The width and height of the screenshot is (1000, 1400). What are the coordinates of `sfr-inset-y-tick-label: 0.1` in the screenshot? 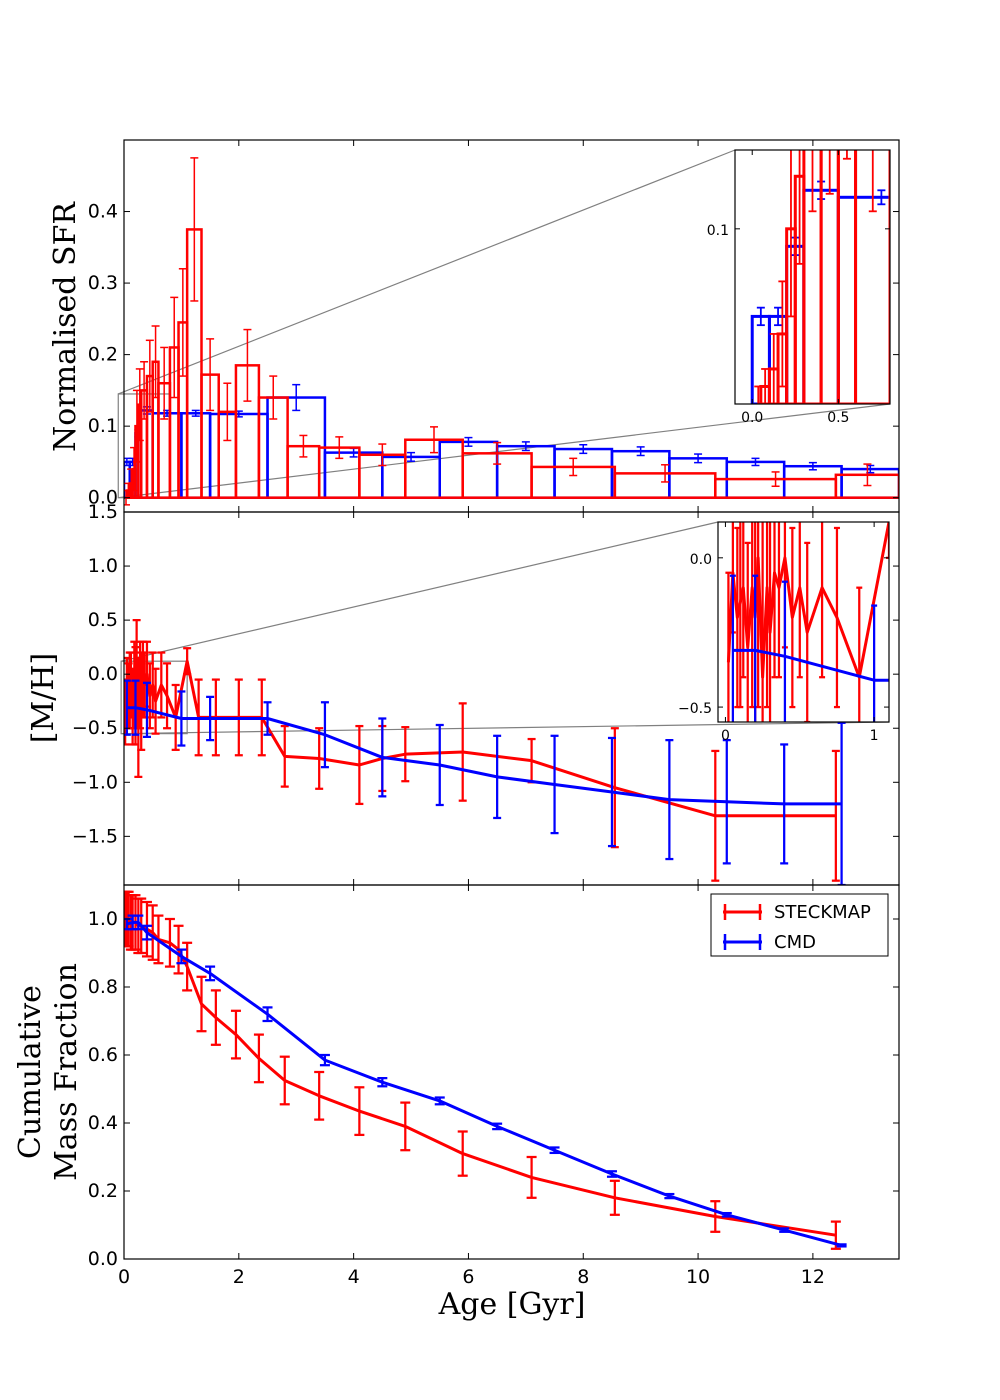 It's located at (718, 231).